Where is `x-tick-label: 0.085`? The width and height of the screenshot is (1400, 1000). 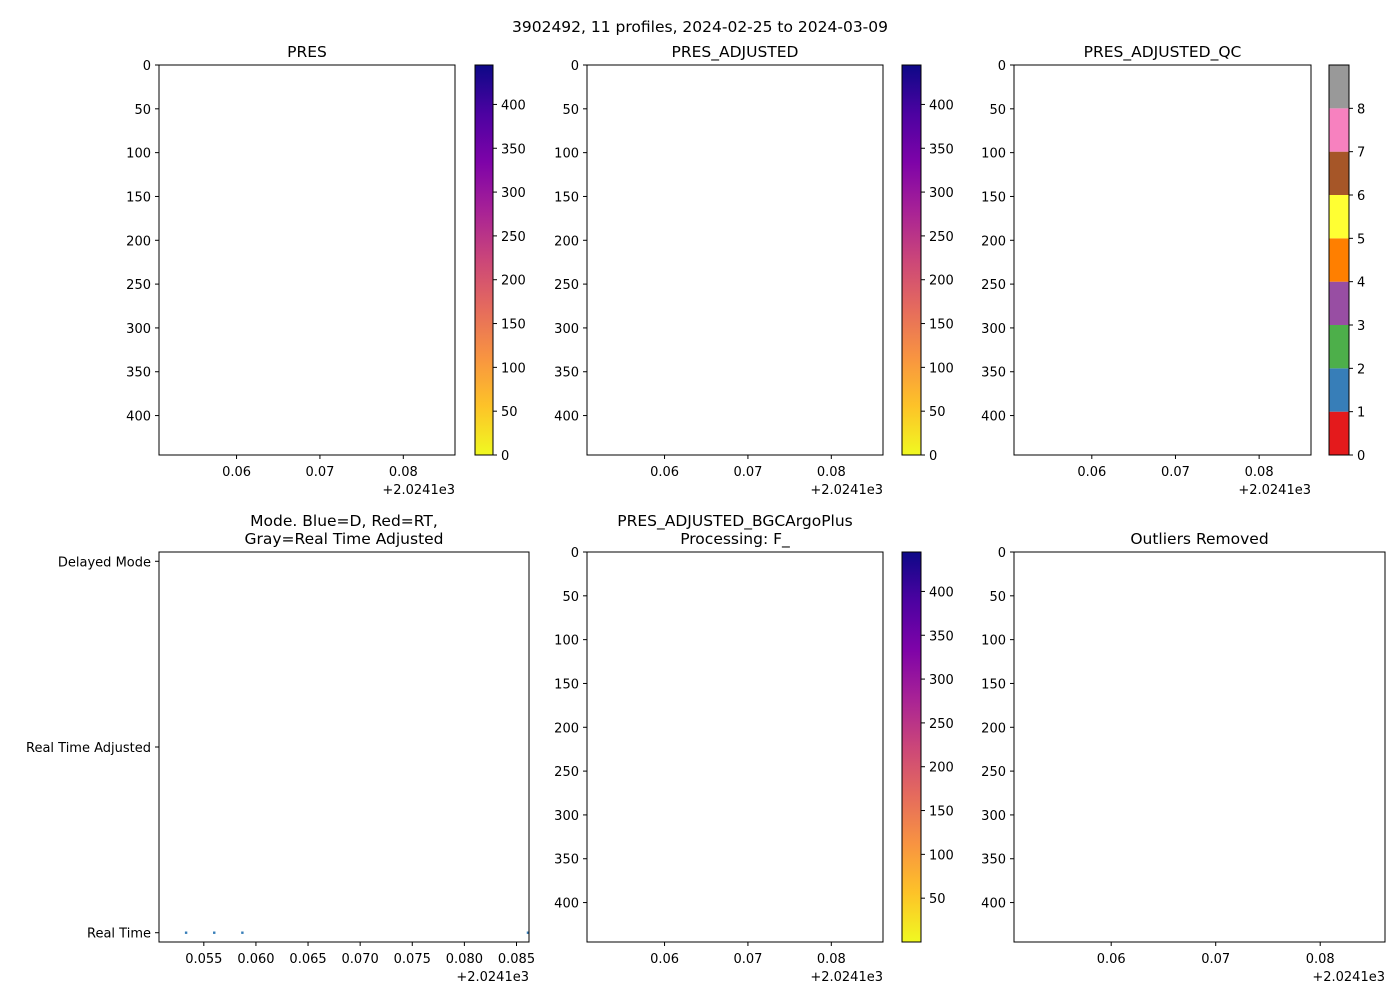
x-tick-label: 0.085 is located at coordinates (516, 959).